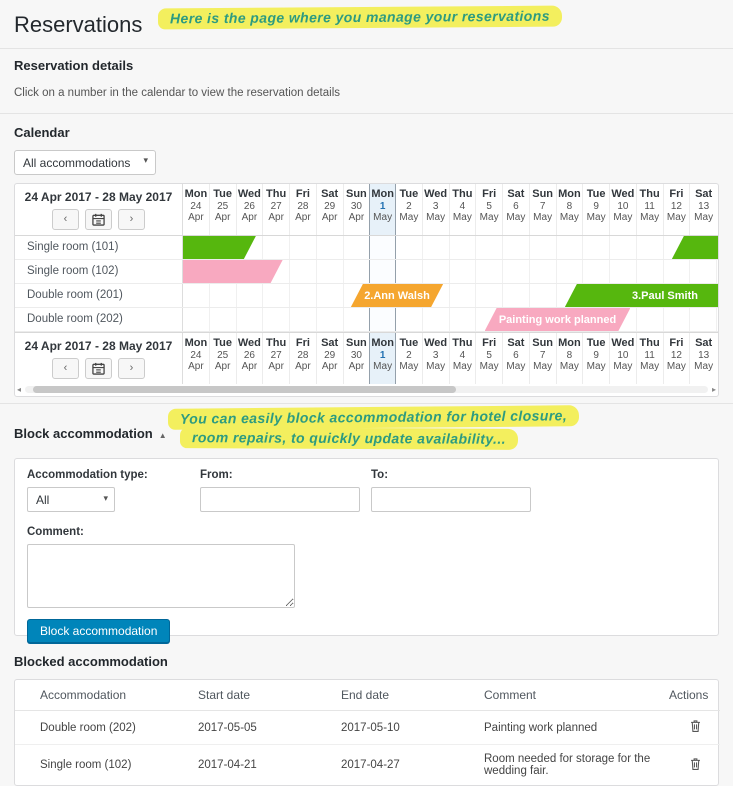  Describe the element at coordinates (623, 343) in the screenshot. I see `day-dow: Wed` at that location.